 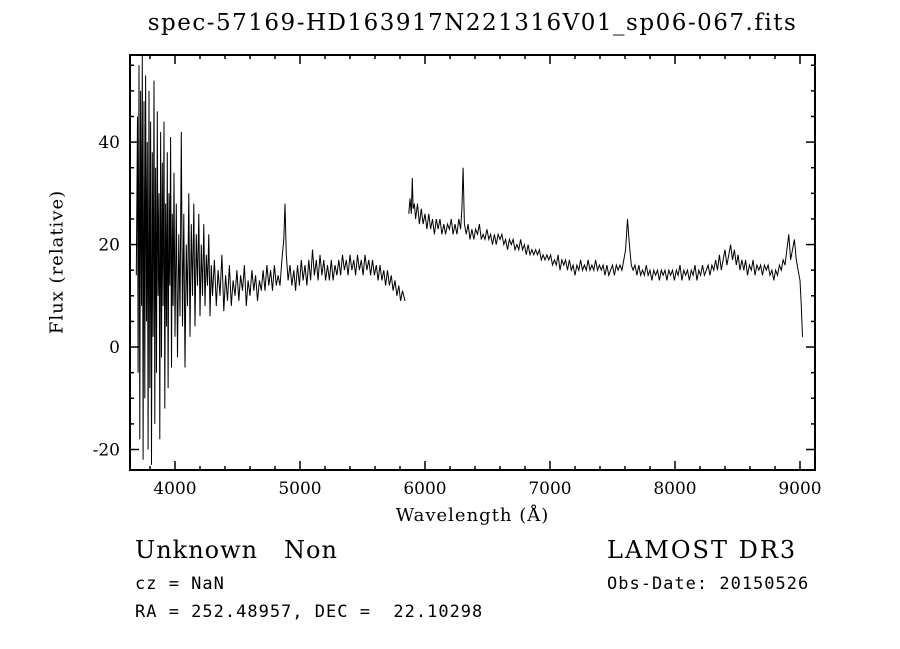 What do you see at coordinates (114, 348) in the screenshot?
I see `y-tick-label: 0` at bounding box center [114, 348].